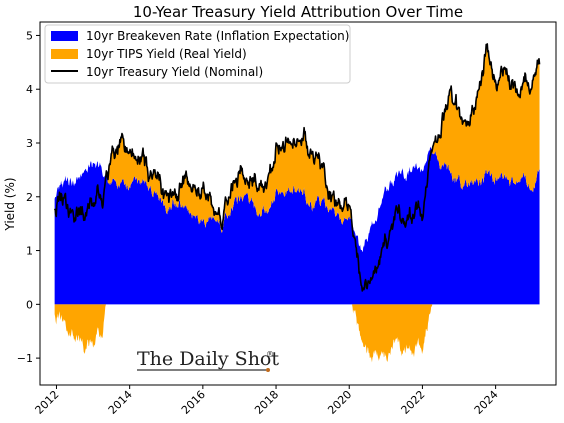 This screenshot has height=423, width=564. I want to click on brand-watermark: The Daily Shot ®, so click(208, 360).